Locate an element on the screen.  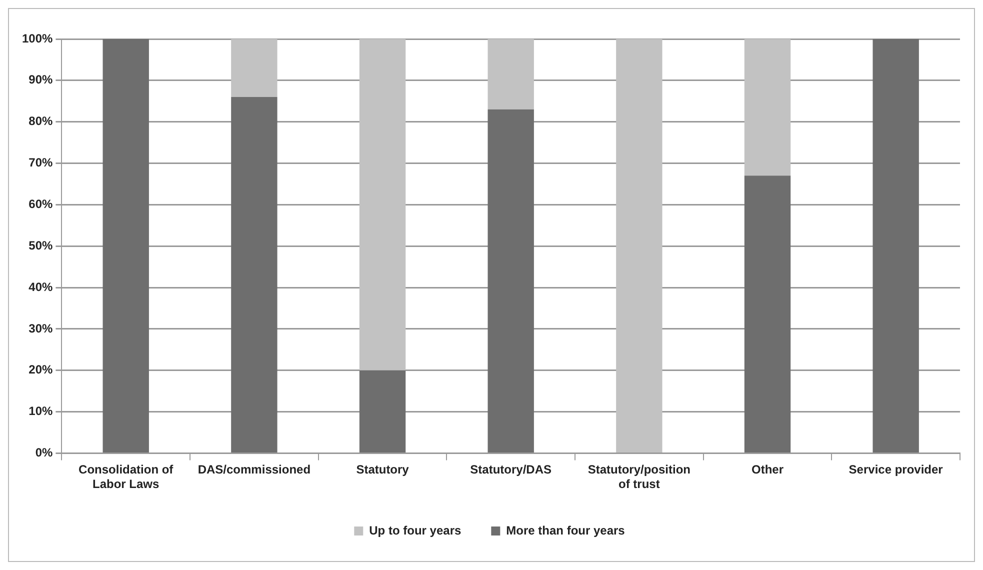
y-tick-label: 60% is located at coordinates (41, 203).